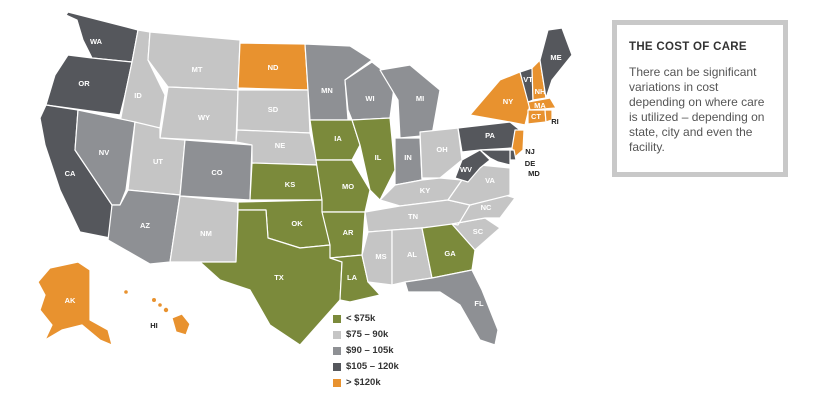 This screenshot has width=824, height=409. I want to click on legend-label: > $120k, so click(363, 382).